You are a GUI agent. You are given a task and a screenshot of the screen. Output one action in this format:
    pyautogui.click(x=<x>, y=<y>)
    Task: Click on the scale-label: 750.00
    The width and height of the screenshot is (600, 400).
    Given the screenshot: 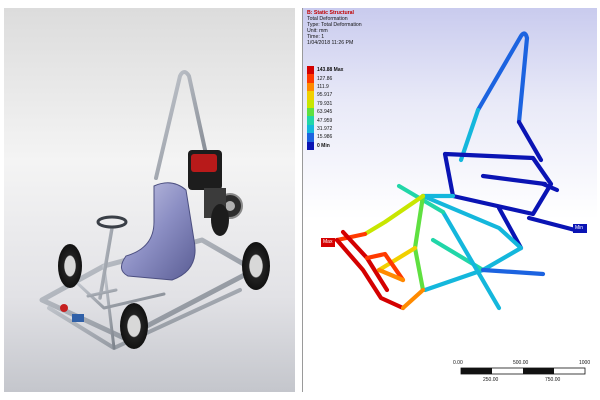 What is the action you would take?
    pyautogui.click(x=553, y=380)
    